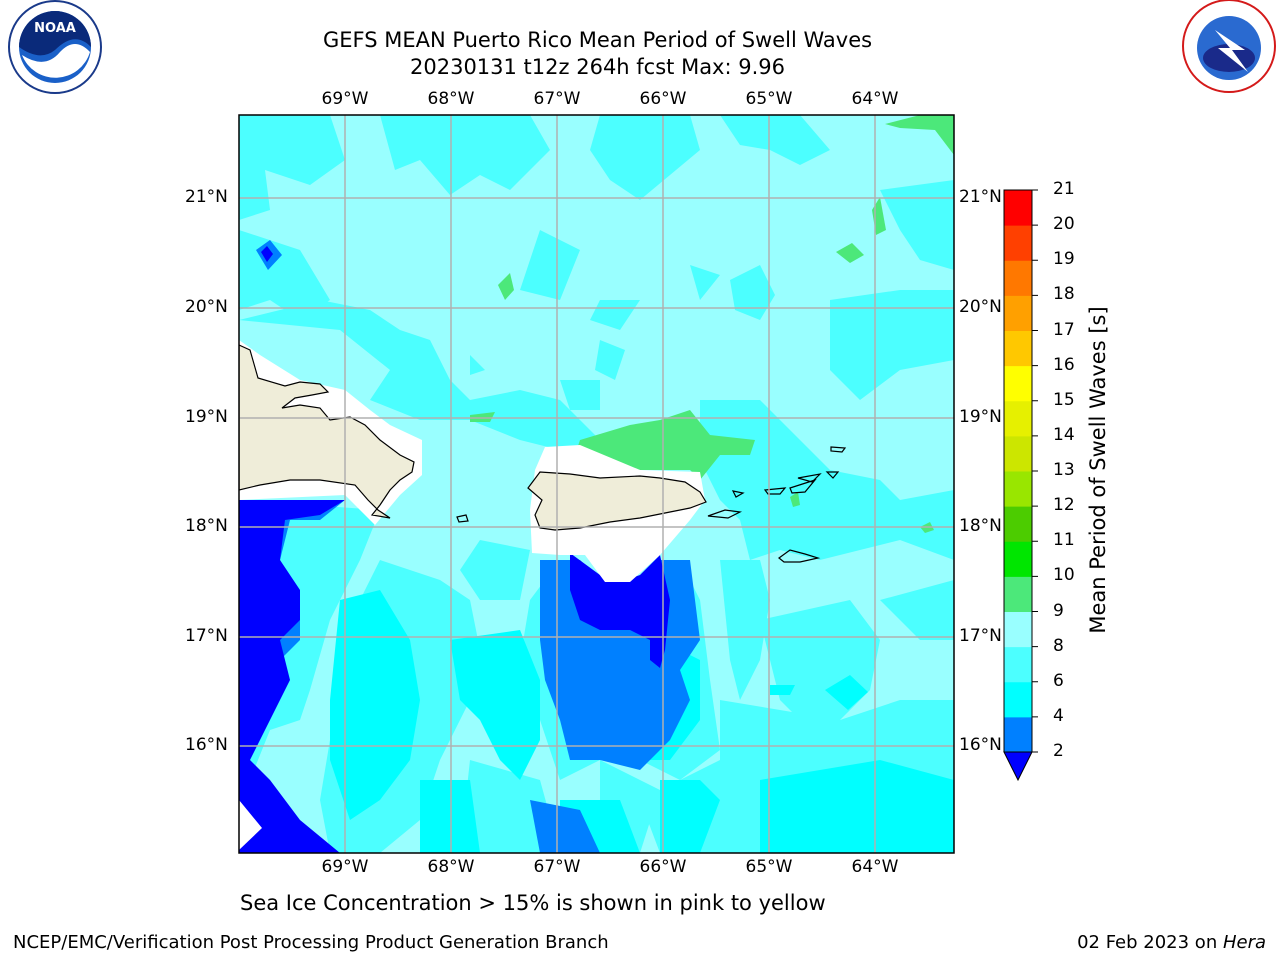 Image resolution: width=1280 pixels, height=960 pixels. I want to click on colorbar-title: Mean Period of Swell Waves [s], so click(1098, 470).